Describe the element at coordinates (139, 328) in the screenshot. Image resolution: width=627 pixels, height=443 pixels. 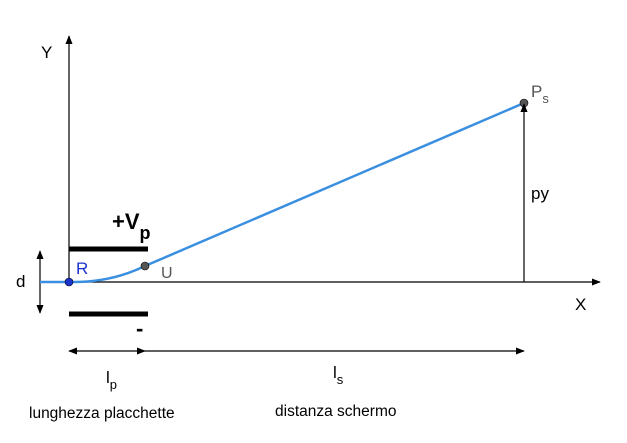
I see `minus-label: -` at that location.